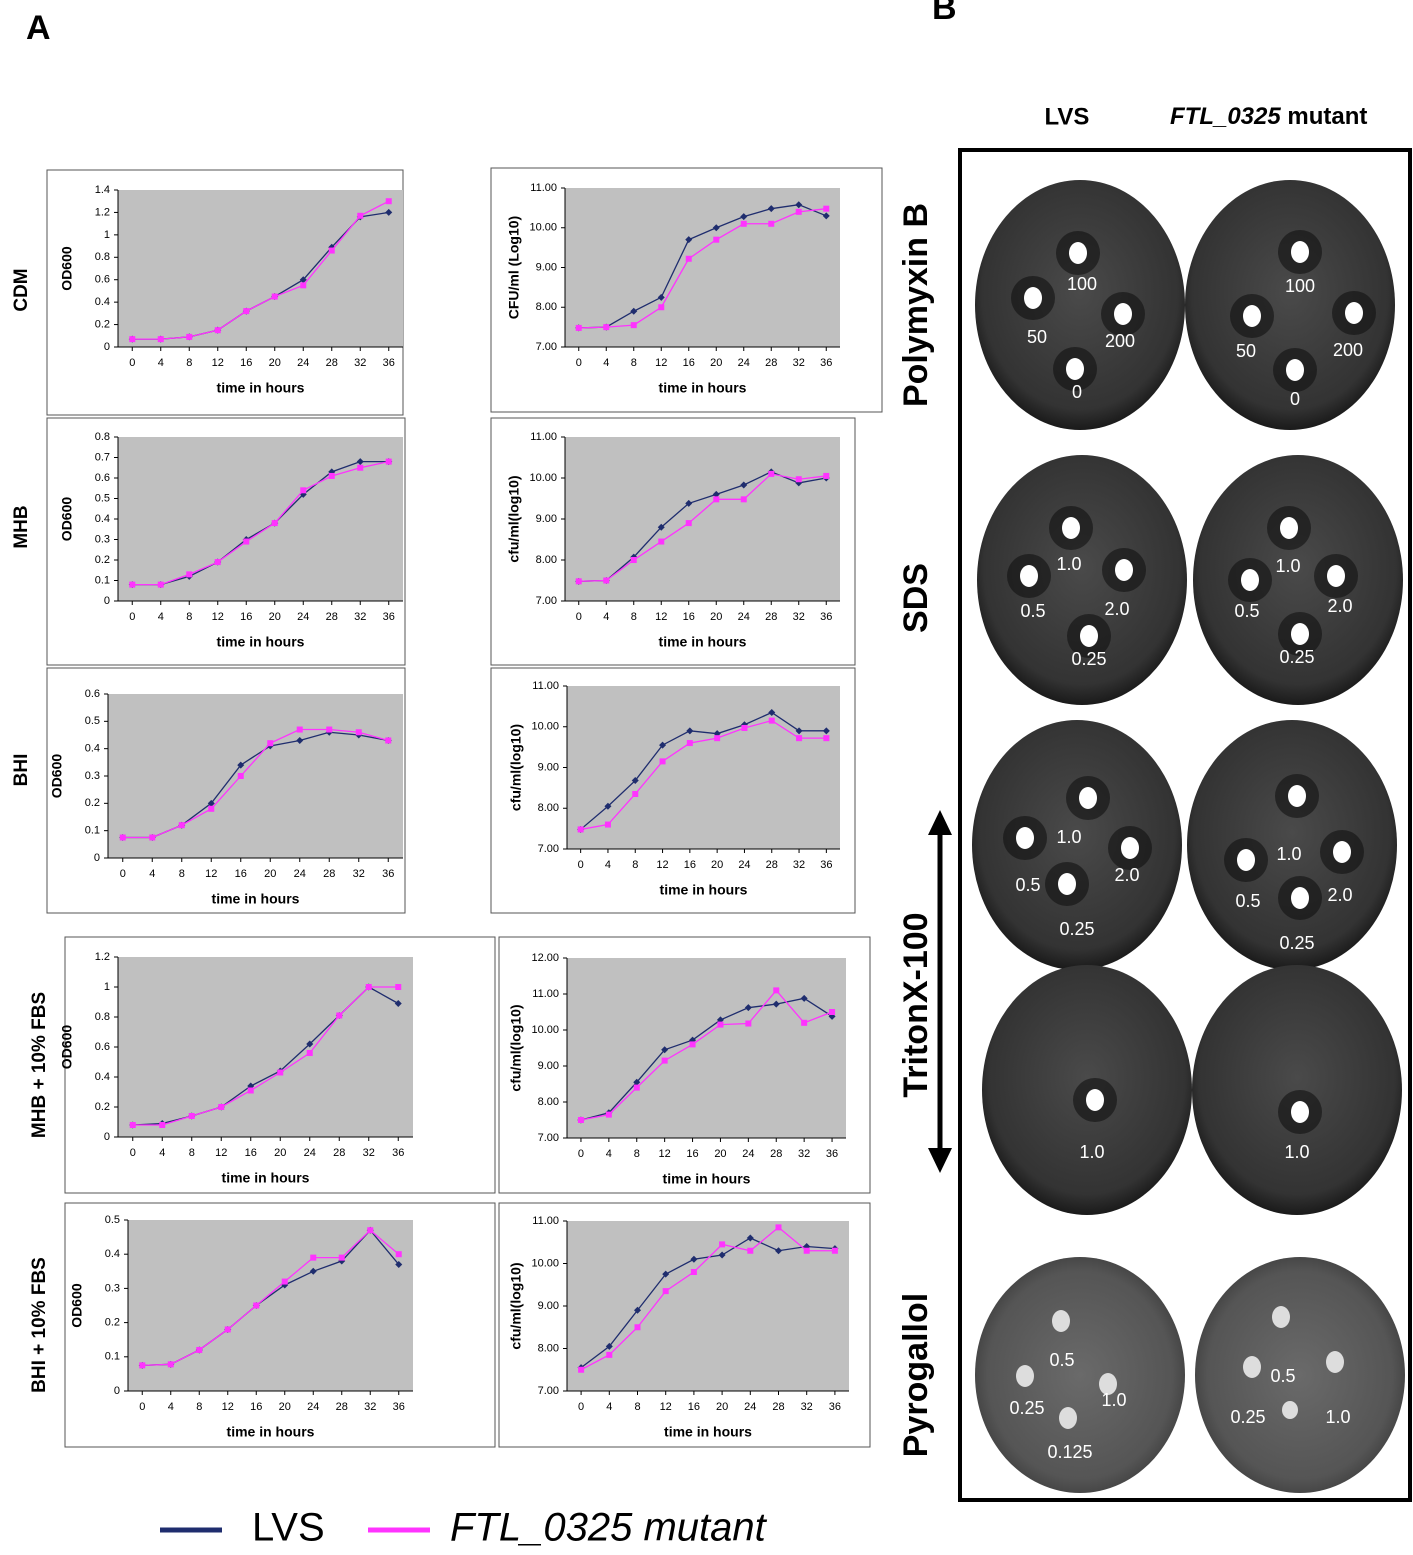 The height and width of the screenshot is (1555, 1413). What do you see at coordinates (826, 363) in the screenshot?
I see `x-tick-label: 36` at bounding box center [826, 363].